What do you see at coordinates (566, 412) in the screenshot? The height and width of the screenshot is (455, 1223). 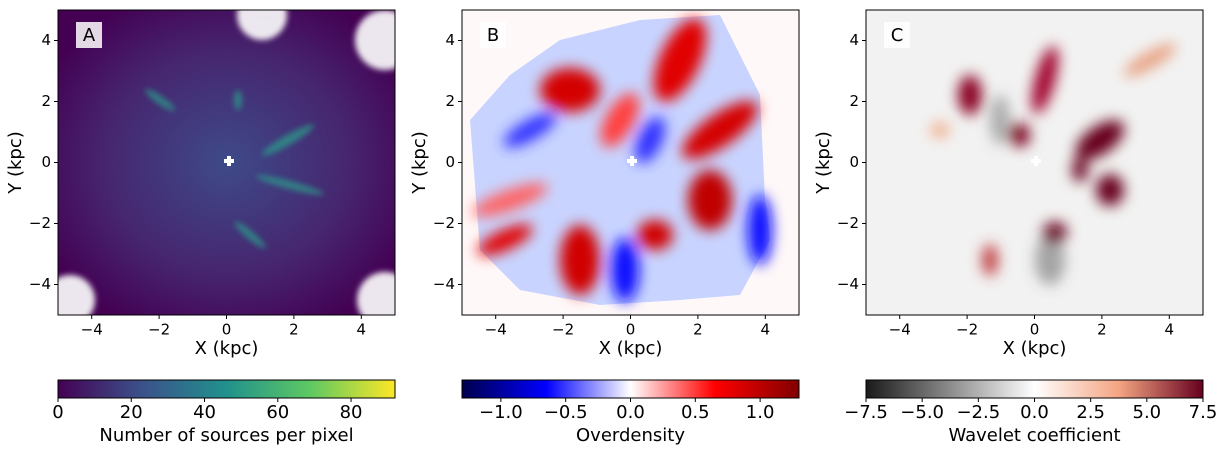 I see `colorbar-tick-label: −0.5` at bounding box center [566, 412].